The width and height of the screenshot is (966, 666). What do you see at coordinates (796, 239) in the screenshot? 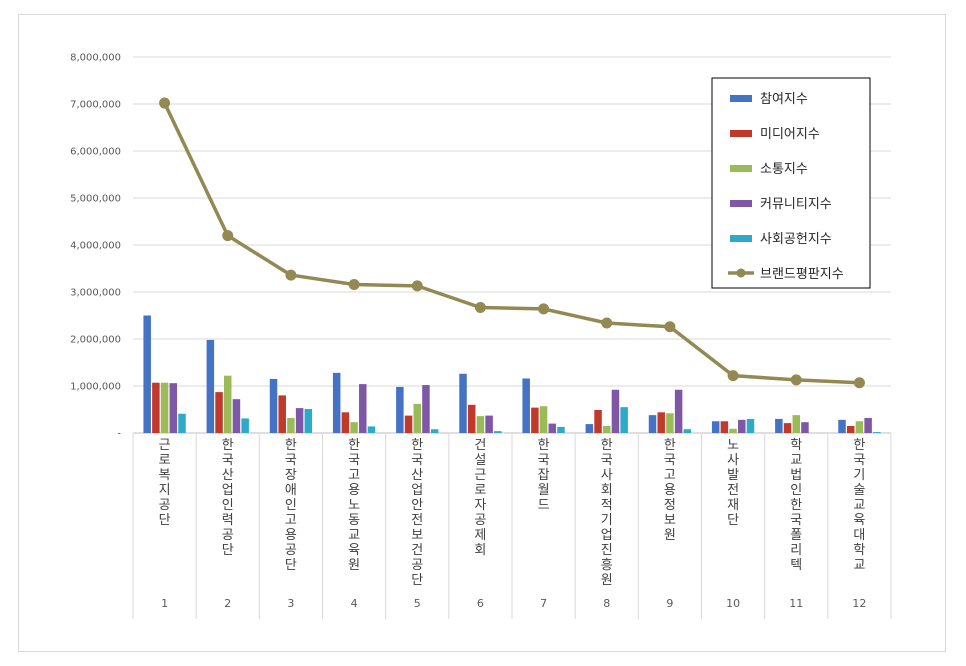
I see `legend-label: 사회공헌지수` at bounding box center [796, 239].